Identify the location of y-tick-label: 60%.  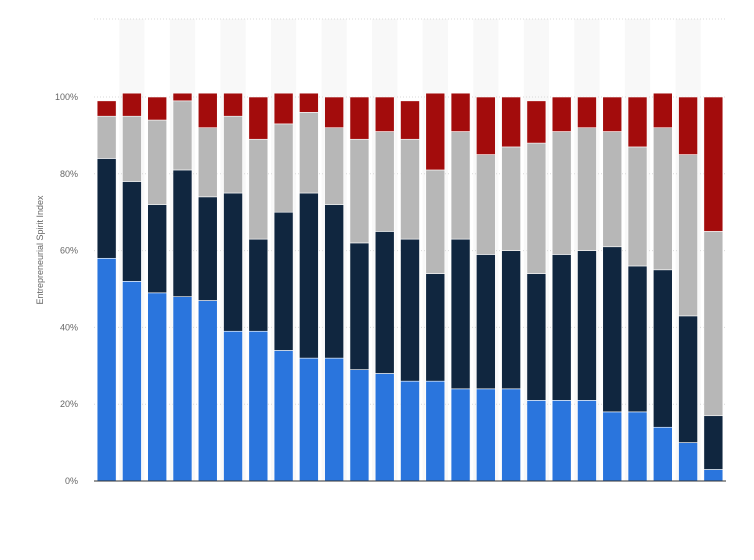
(69, 251).